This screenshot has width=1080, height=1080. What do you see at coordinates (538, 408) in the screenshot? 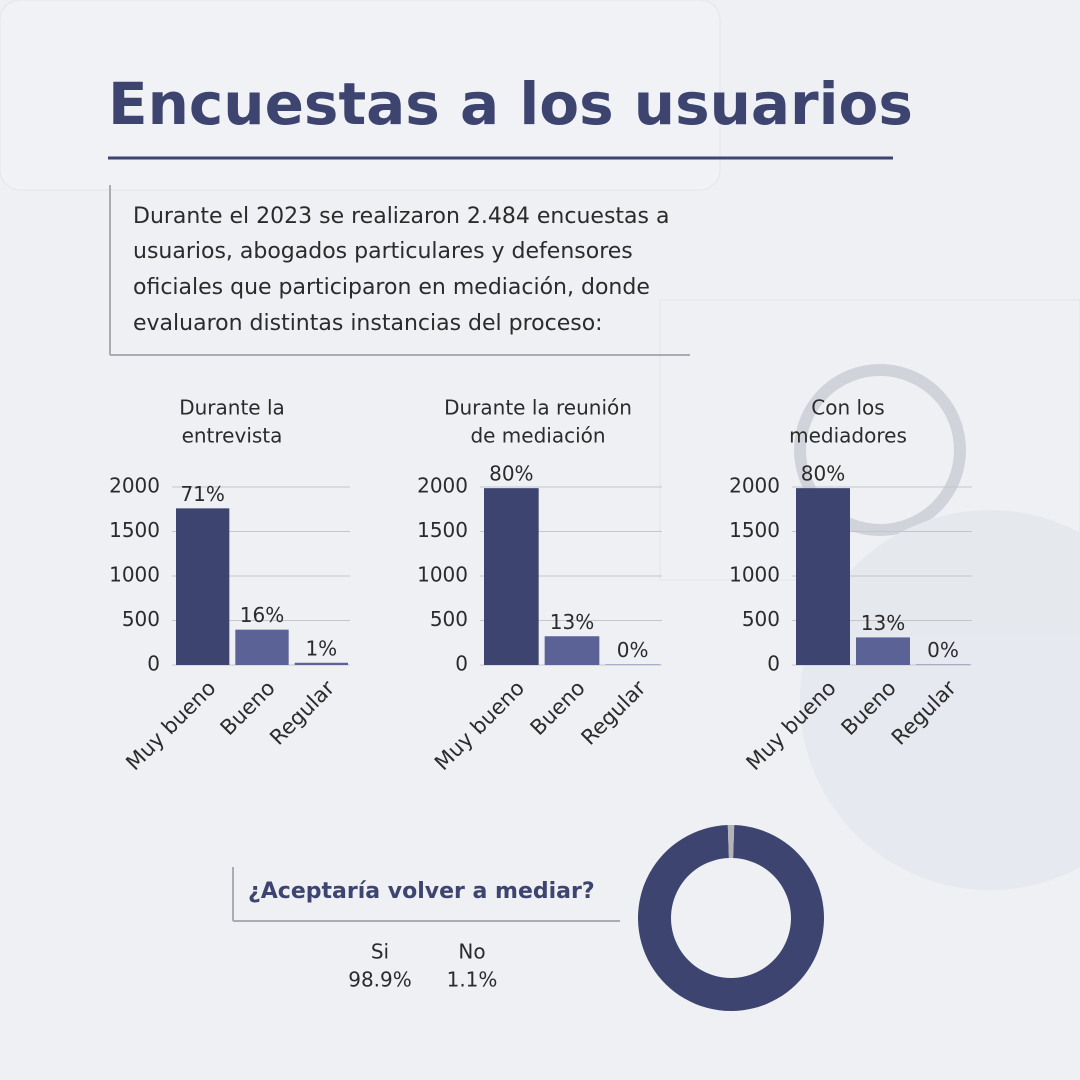
I see `chart-title: Durante la reunión` at bounding box center [538, 408].